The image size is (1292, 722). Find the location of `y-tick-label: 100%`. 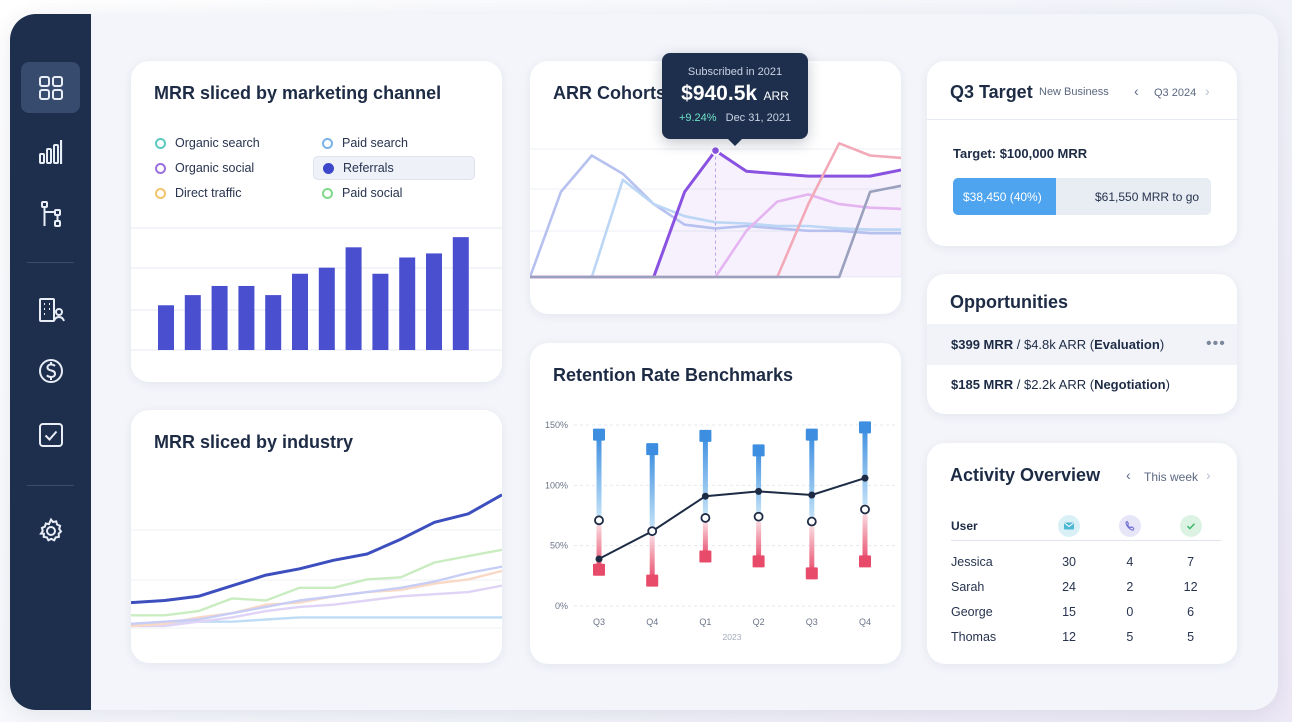

y-tick-label: 100% is located at coordinates (556, 485).